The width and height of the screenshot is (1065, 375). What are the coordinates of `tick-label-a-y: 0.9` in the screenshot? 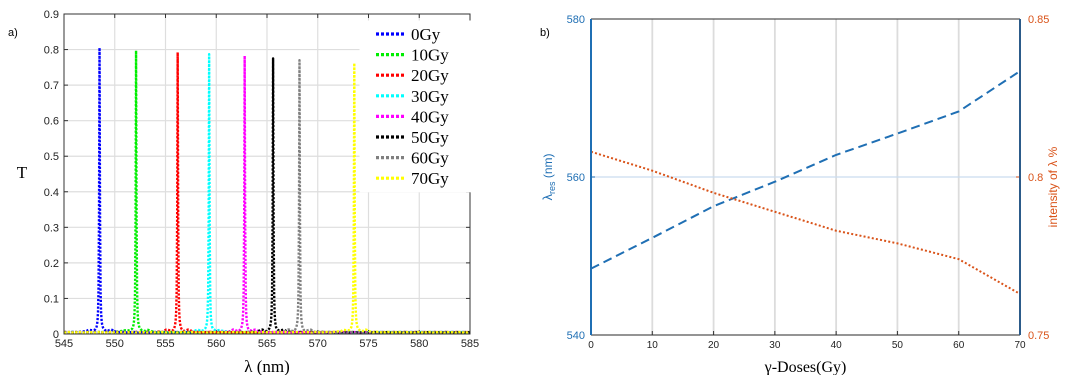 It's located at (51, 15).